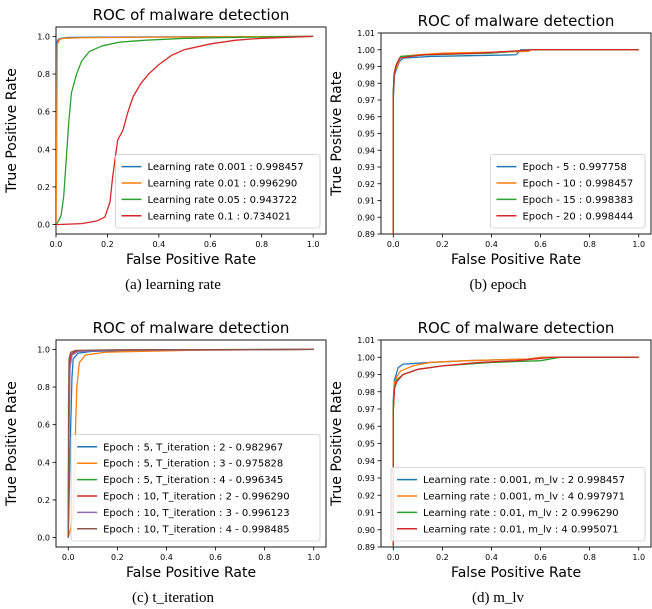 The height and width of the screenshot is (609, 652). I want to click on y-tick-label: 0.6, so click(43, 112).